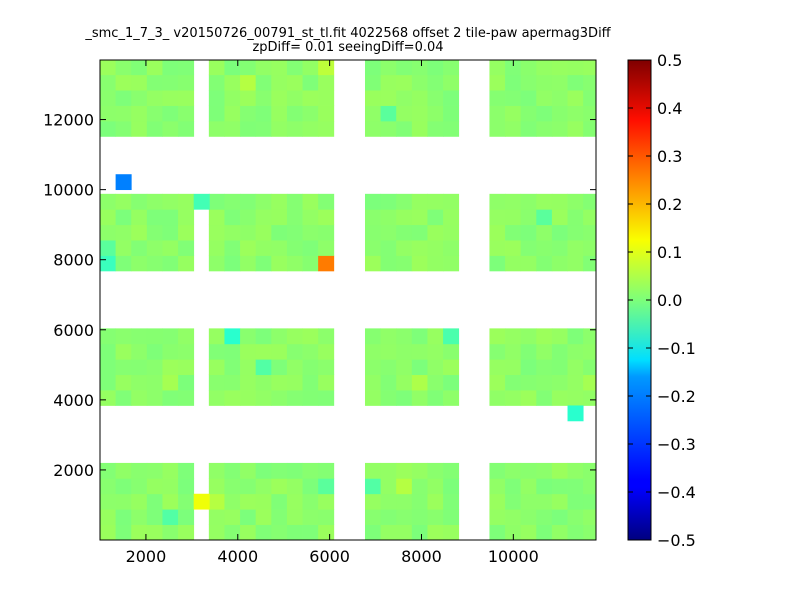 This screenshot has height=600, width=800. Describe the element at coordinates (73, 330) in the screenshot. I see `y-tick-label: 6000` at that location.